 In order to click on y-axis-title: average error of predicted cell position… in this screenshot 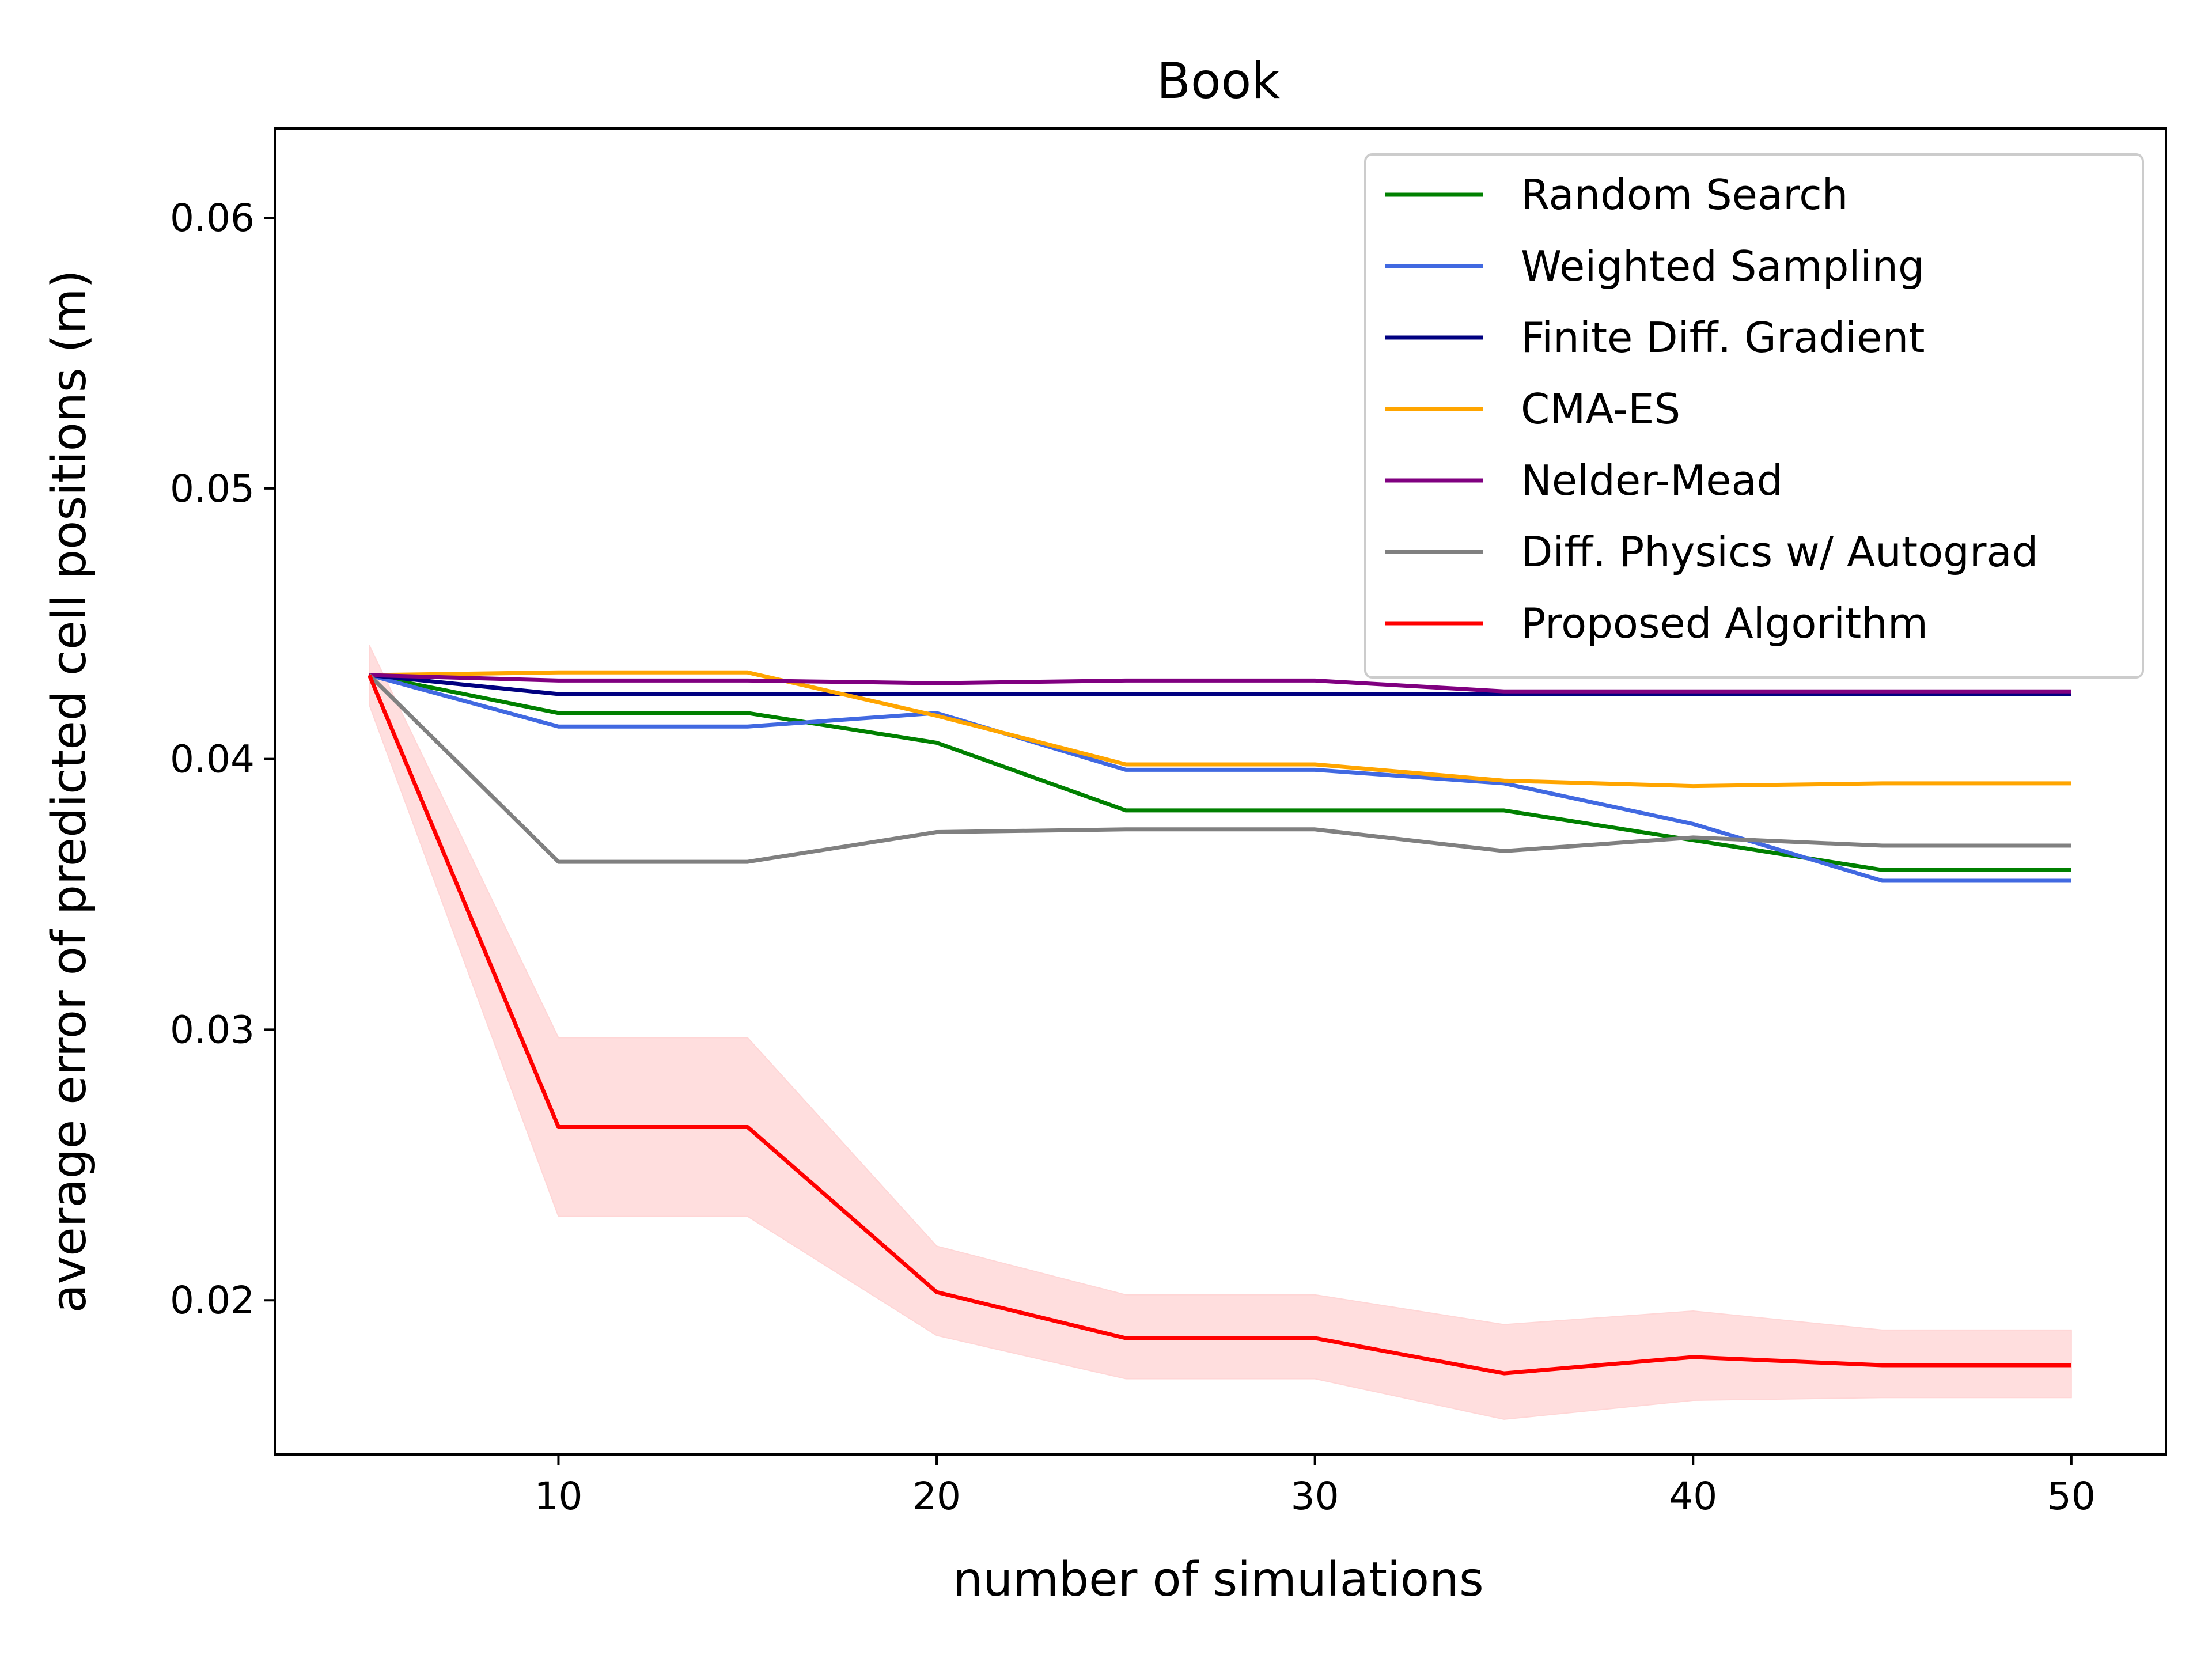, I will do `click(69, 791)`.